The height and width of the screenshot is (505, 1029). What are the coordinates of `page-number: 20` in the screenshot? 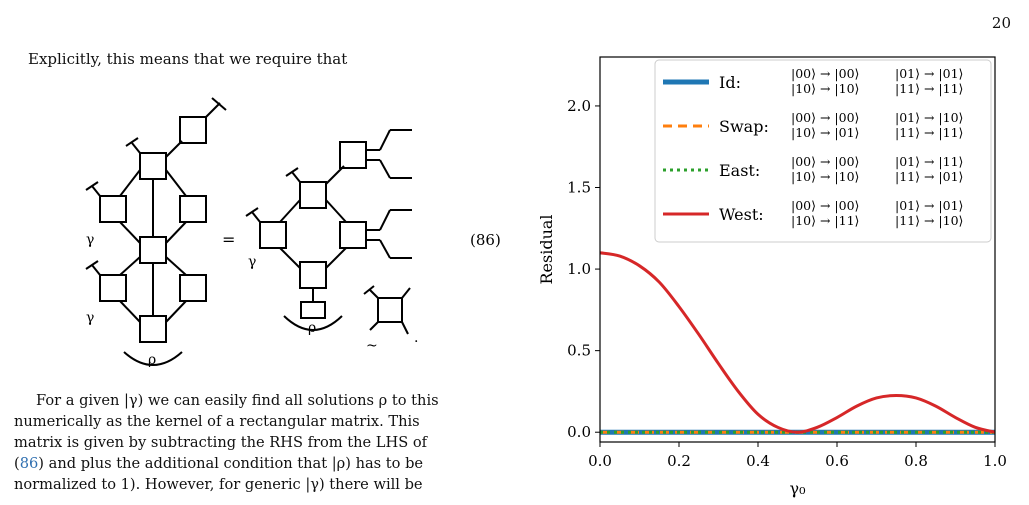 It's located at (1001, 23).